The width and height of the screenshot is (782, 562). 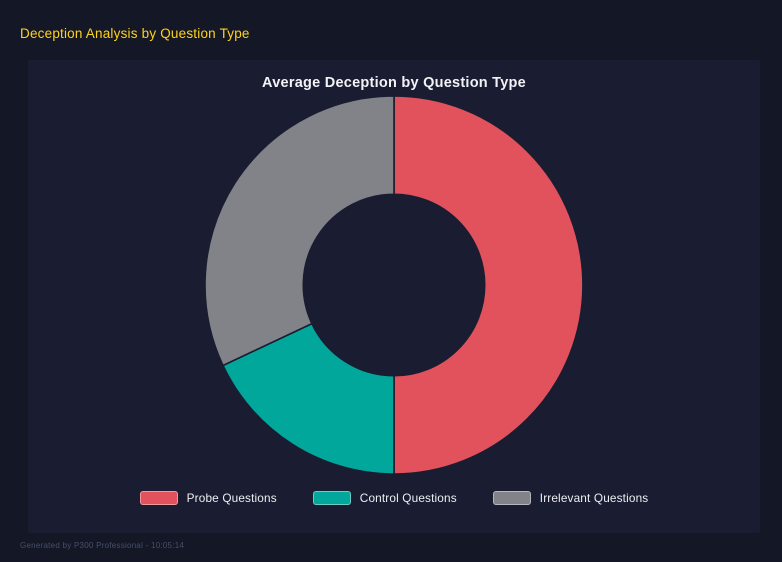 I want to click on legend-item: Irrelevant Questions, so click(x=570, y=498).